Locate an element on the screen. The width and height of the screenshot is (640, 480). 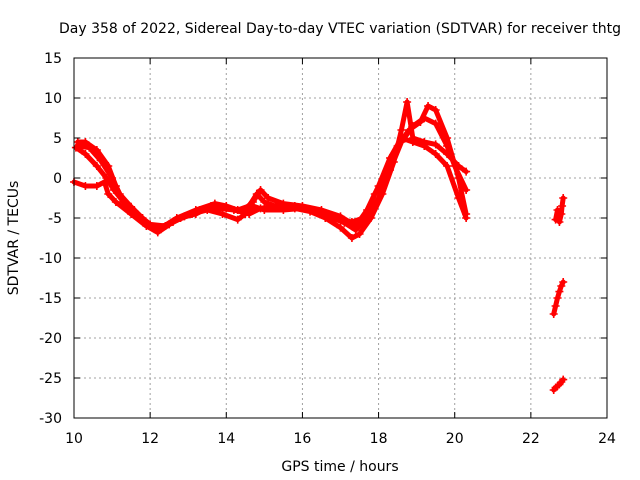
x-tick-label: 22 is located at coordinates (531, 439).